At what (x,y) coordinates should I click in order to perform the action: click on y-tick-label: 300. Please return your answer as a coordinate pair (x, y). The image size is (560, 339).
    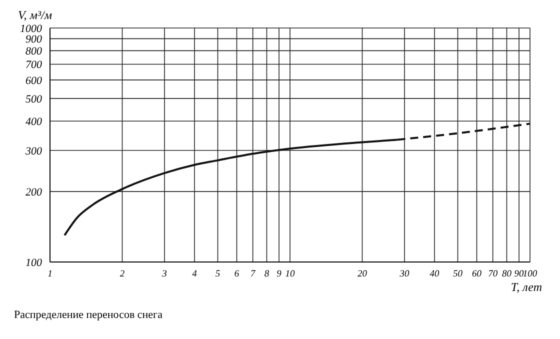
    Looking at the image, I should click on (33, 151).